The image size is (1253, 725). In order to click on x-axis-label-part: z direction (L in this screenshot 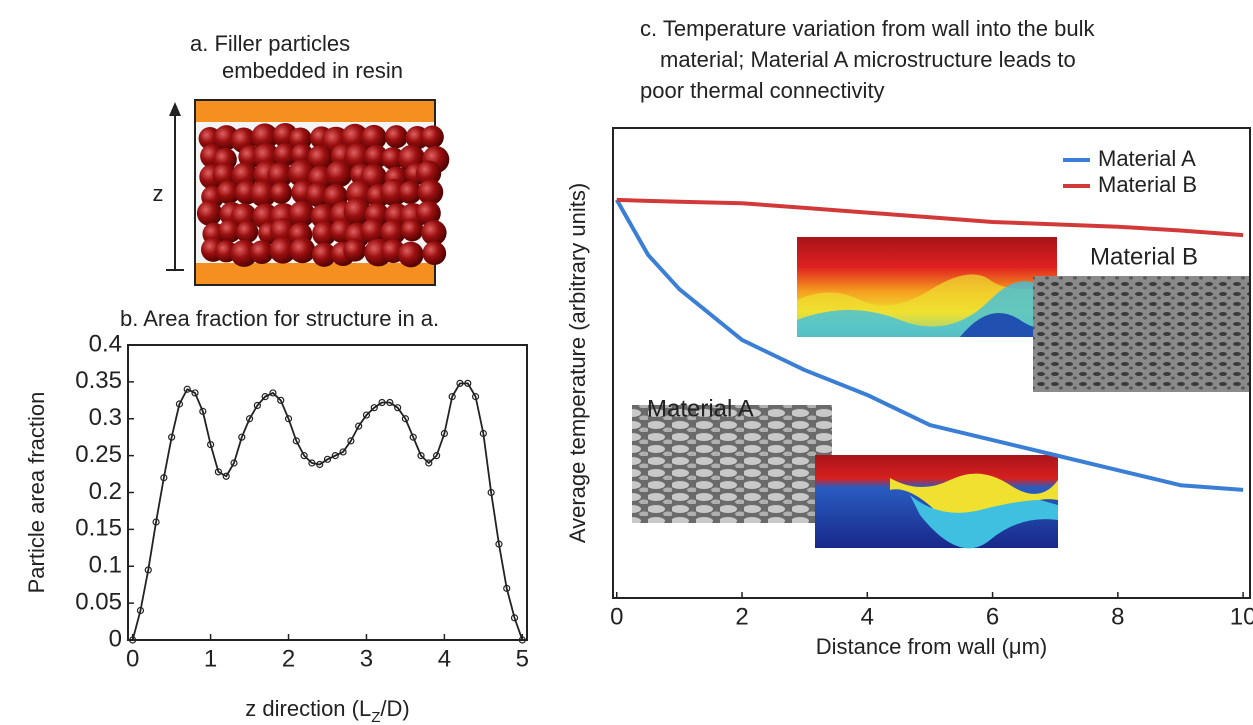, I will do `click(308, 708)`.